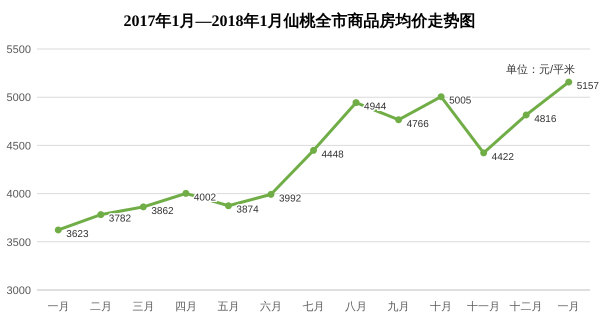 The width and height of the screenshot is (599, 323). Describe the element at coordinates (18, 50) in the screenshot. I see `y-tick-label: 5500` at that location.